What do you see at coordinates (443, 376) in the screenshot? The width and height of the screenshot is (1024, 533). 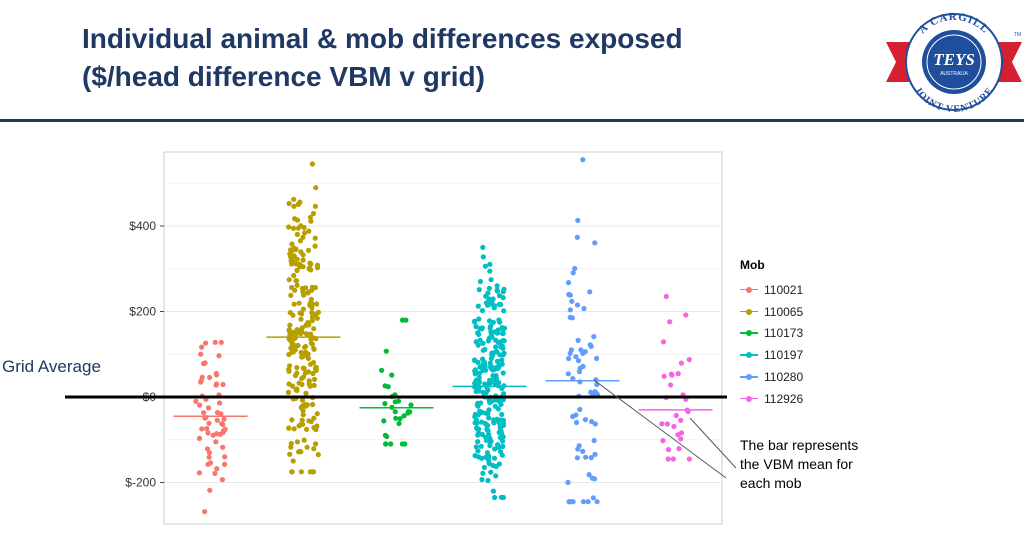 I see `mean-bars` at bounding box center [443, 376].